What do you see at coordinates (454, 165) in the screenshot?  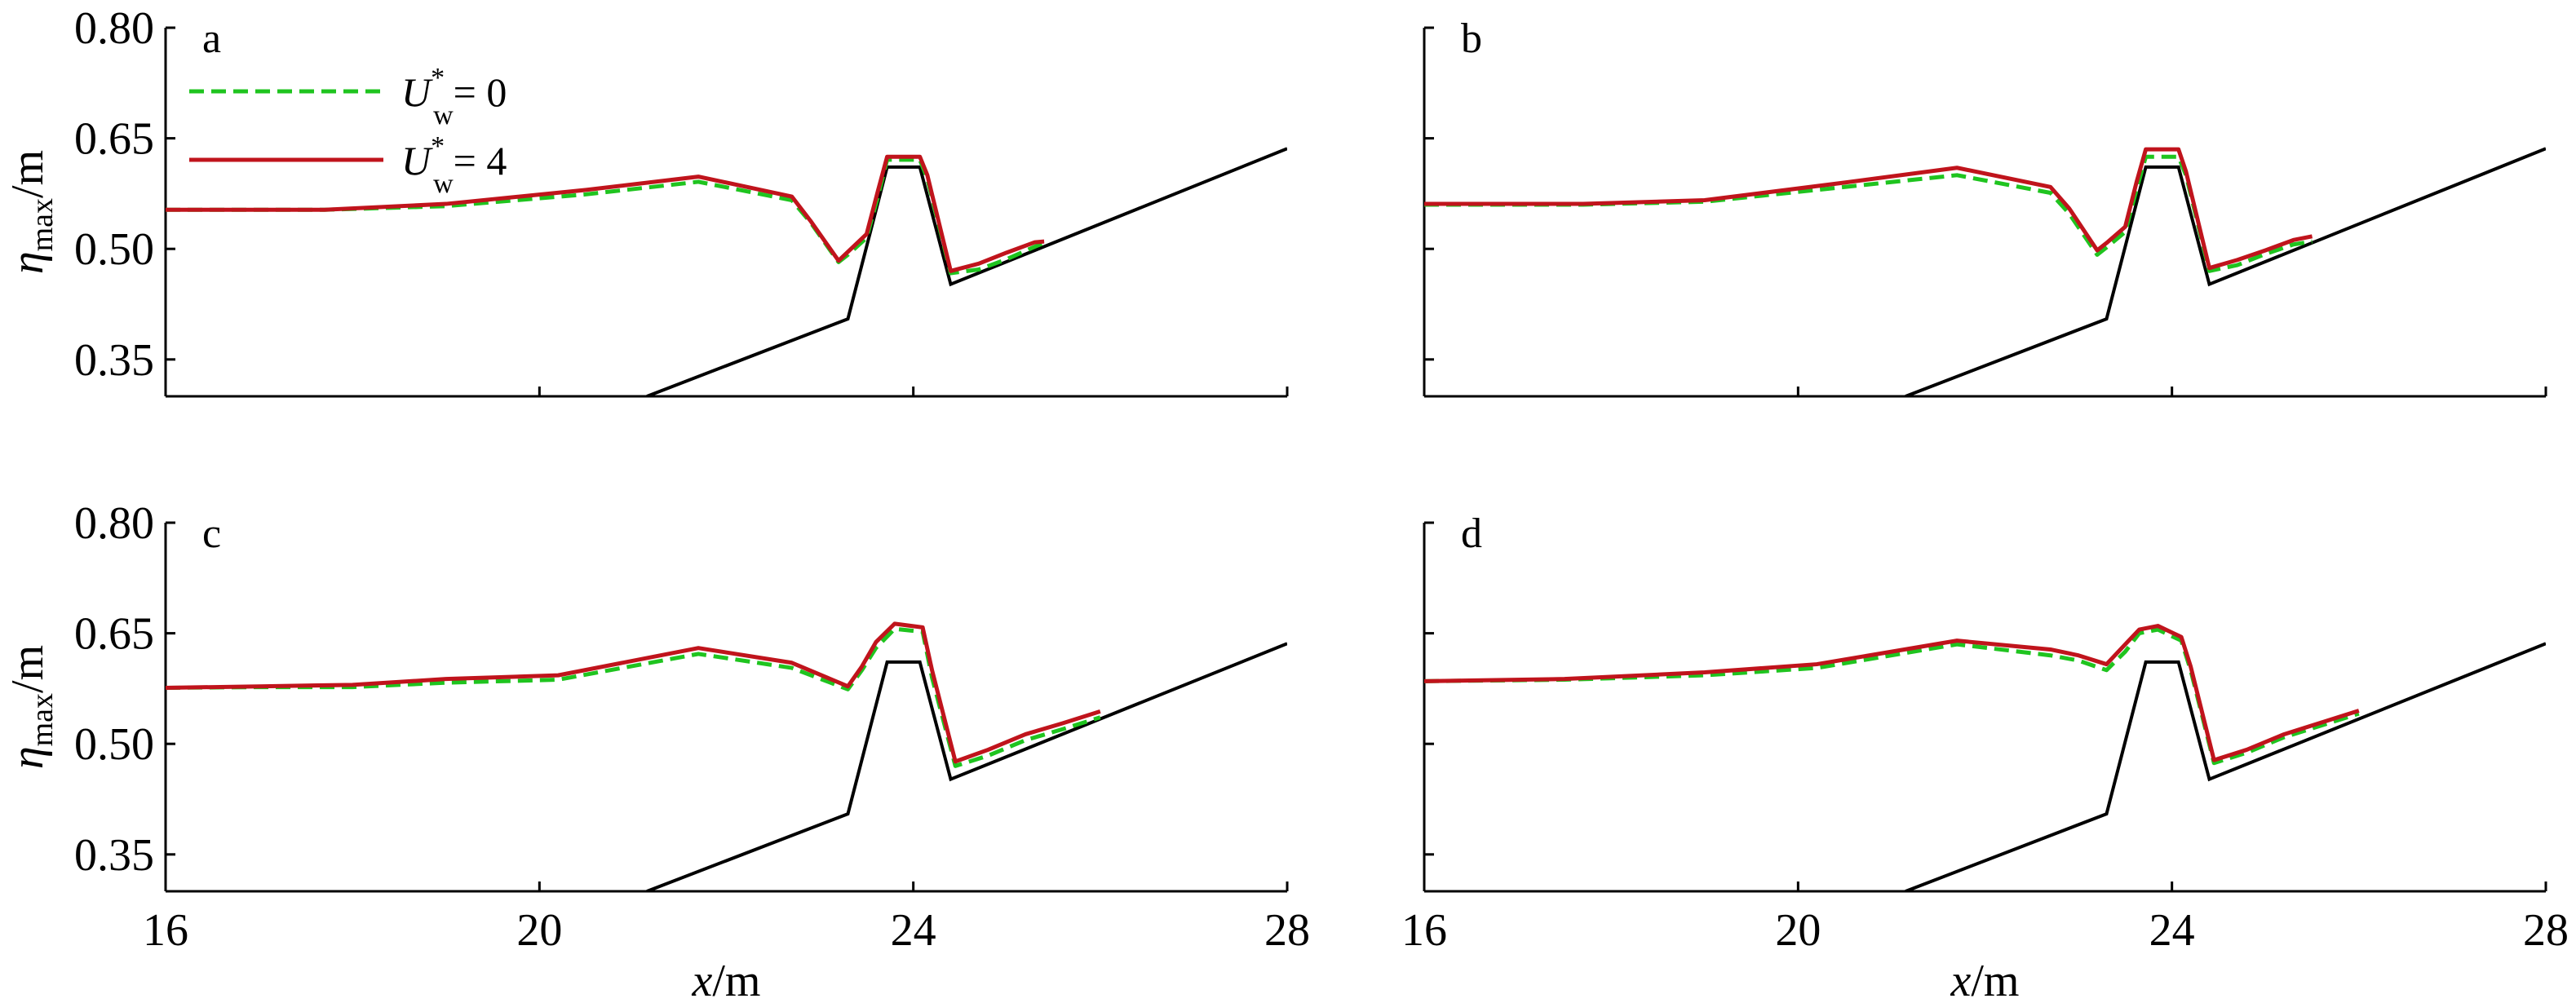 I see `legend-label: U* w= 4` at bounding box center [454, 165].